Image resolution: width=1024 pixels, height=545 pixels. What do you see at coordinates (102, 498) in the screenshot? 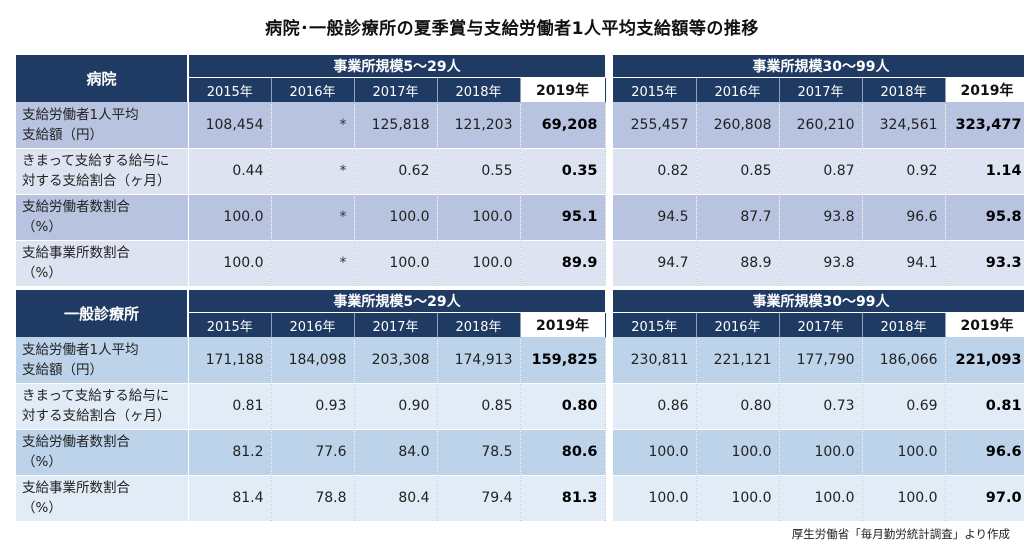
I see `row-label: 支給事業所数割合 （%）` at bounding box center [102, 498].